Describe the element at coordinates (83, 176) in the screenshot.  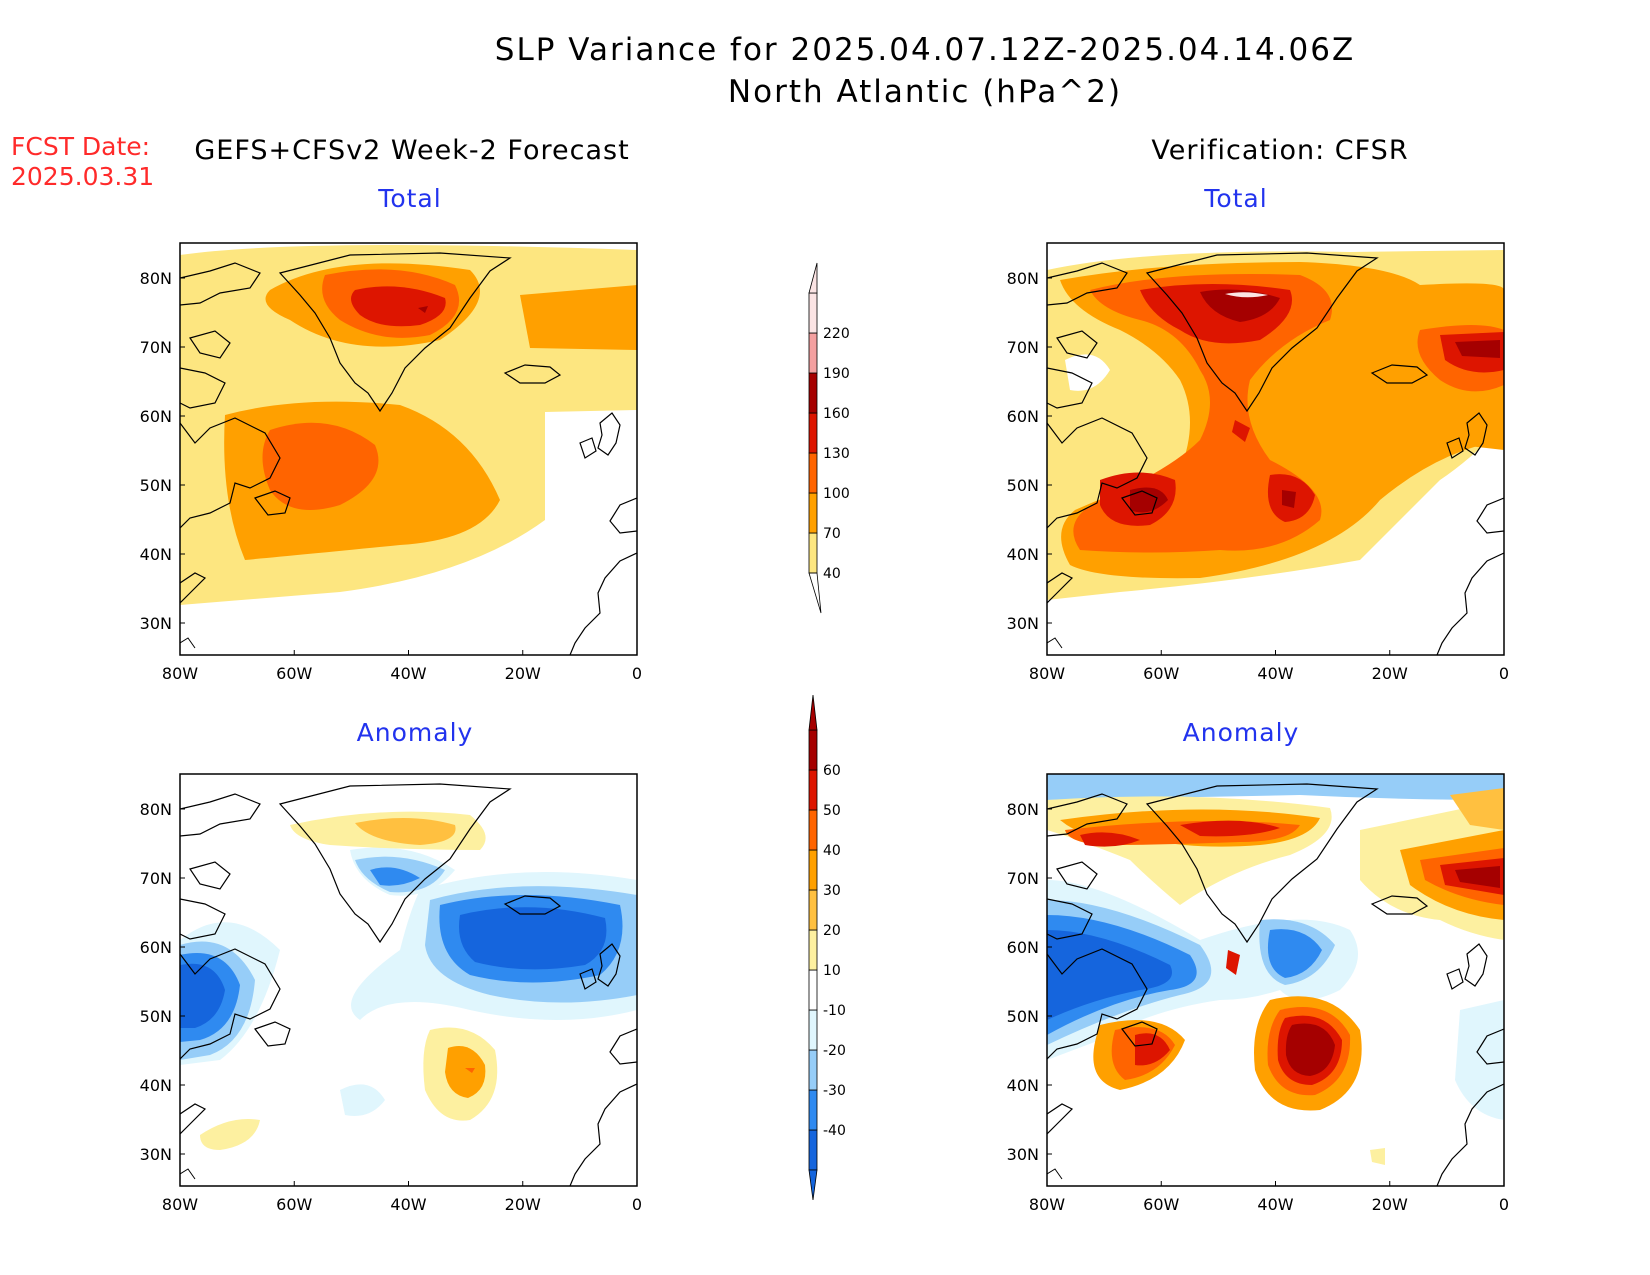
I see `fcst-date-value: 2025.03.31` at that location.